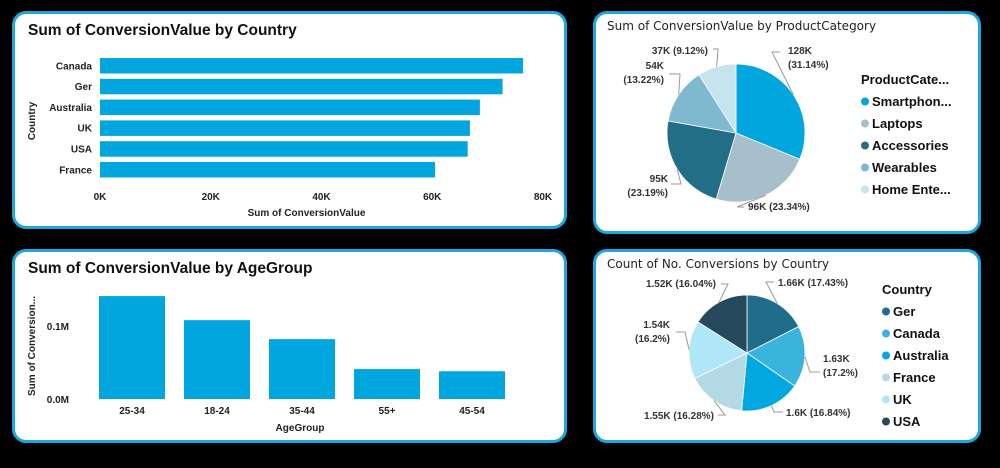  I want to click on category-label: 55+, so click(387, 411).